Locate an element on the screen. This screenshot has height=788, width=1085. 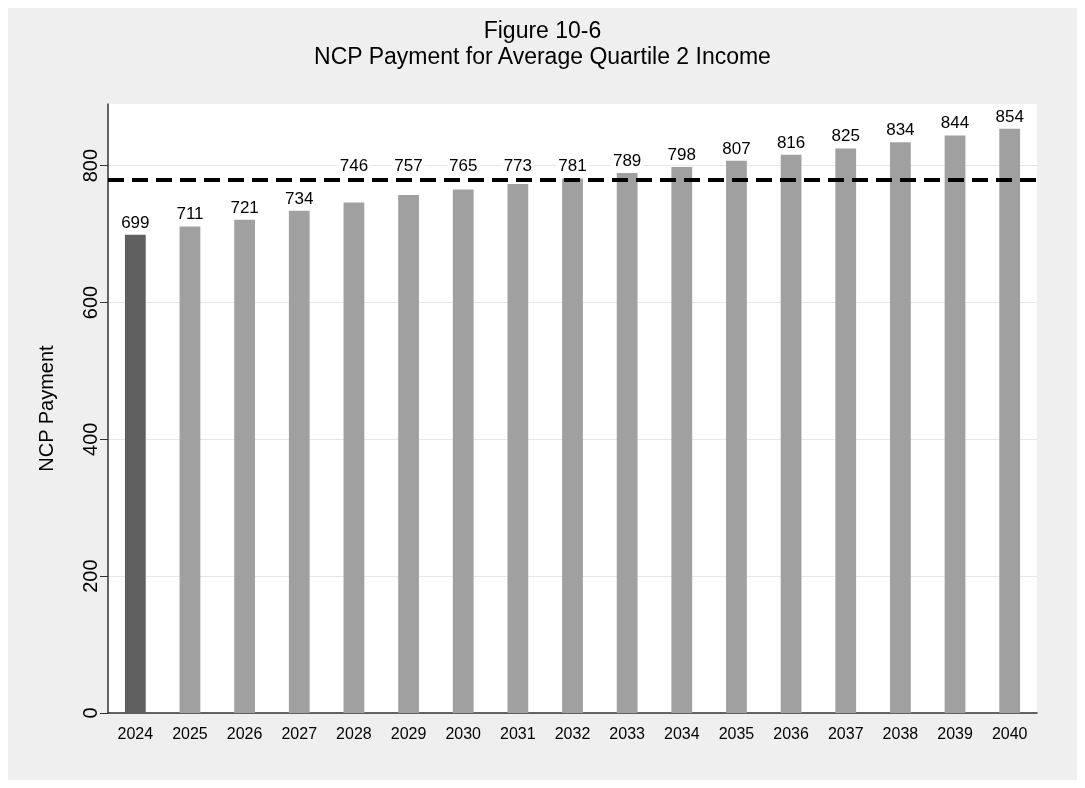
data-label: 773 is located at coordinates (518, 165).